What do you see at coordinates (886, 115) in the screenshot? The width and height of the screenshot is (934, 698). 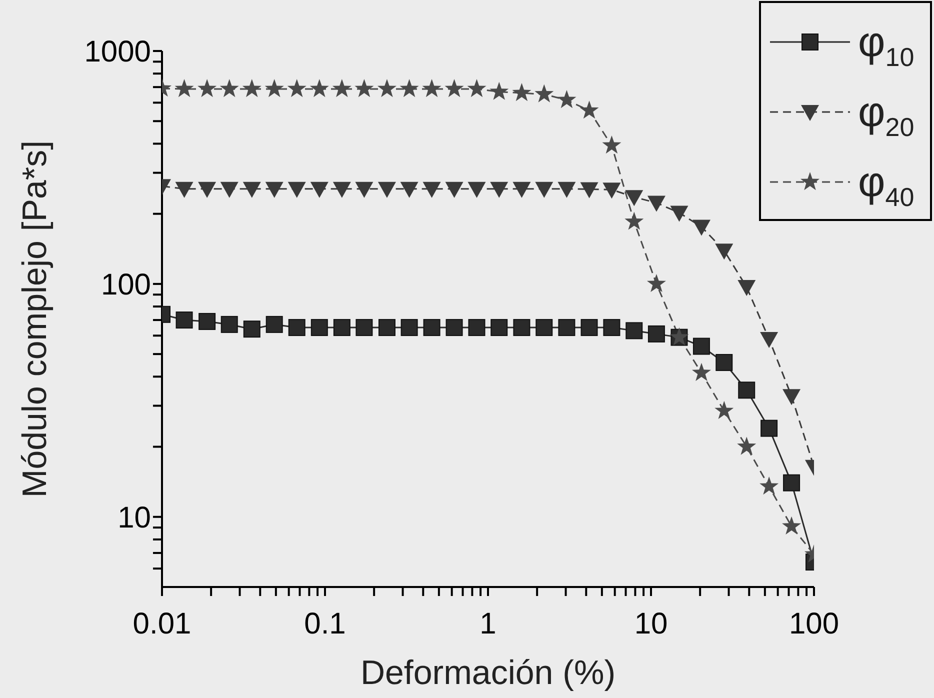 I see `legend-label: φ$_{20}$` at bounding box center [886, 115].